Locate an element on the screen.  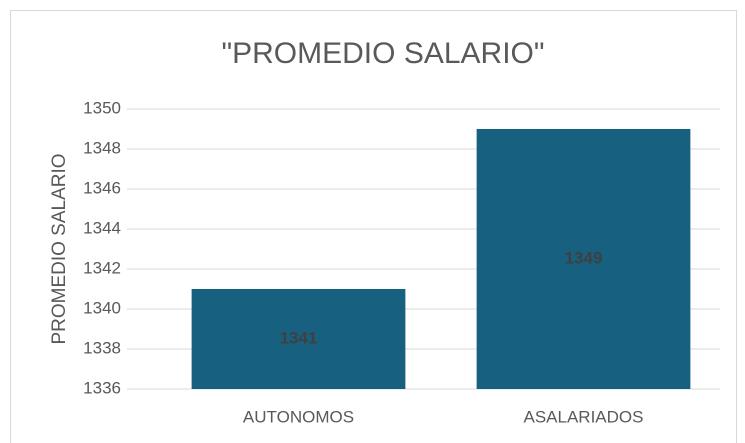
y-tick-label: 1350 is located at coordinates (102, 107).